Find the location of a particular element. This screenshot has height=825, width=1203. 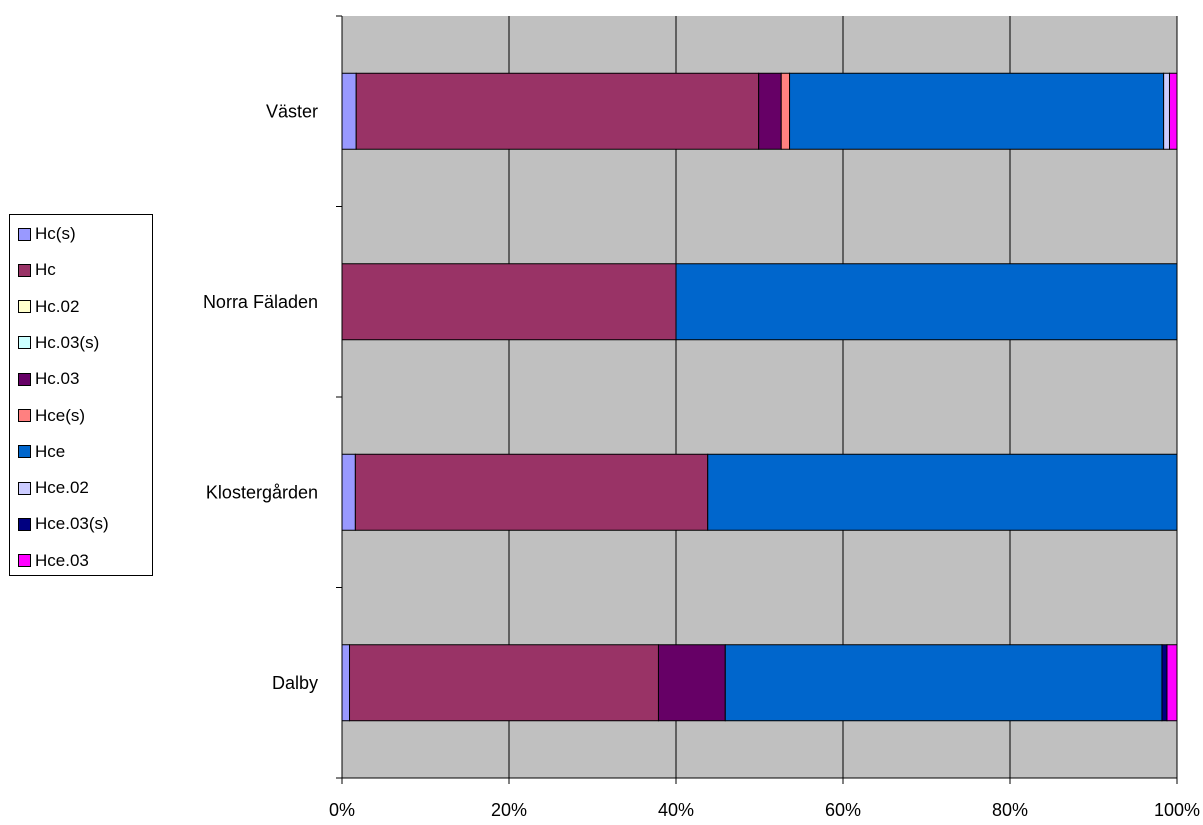

legend-item: Hce(s) is located at coordinates (51, 416).